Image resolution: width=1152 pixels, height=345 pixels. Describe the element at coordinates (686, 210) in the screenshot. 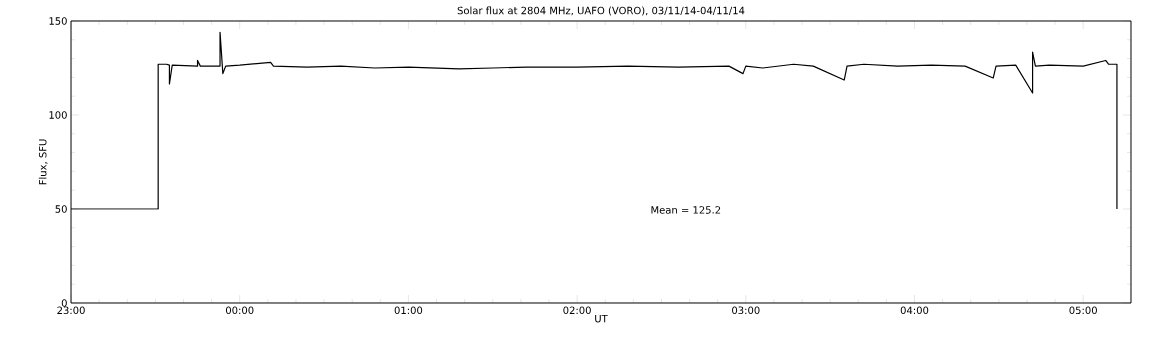

I see `annotation: Mean = 125.2` at that location.